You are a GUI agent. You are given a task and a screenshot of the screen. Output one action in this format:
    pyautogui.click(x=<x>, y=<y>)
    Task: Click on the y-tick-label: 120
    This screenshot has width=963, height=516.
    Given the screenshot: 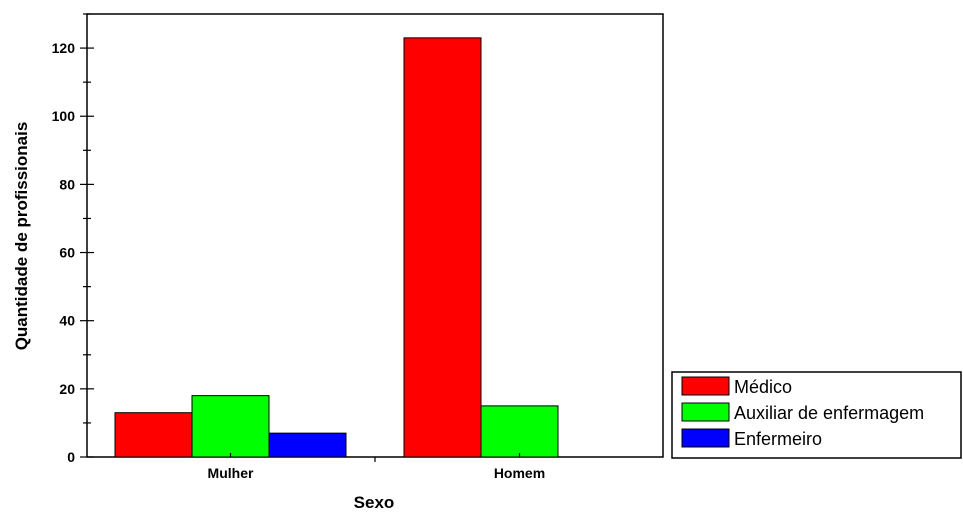 What is the action you would take?
    pyautogui.click(x=64, y=48)
    